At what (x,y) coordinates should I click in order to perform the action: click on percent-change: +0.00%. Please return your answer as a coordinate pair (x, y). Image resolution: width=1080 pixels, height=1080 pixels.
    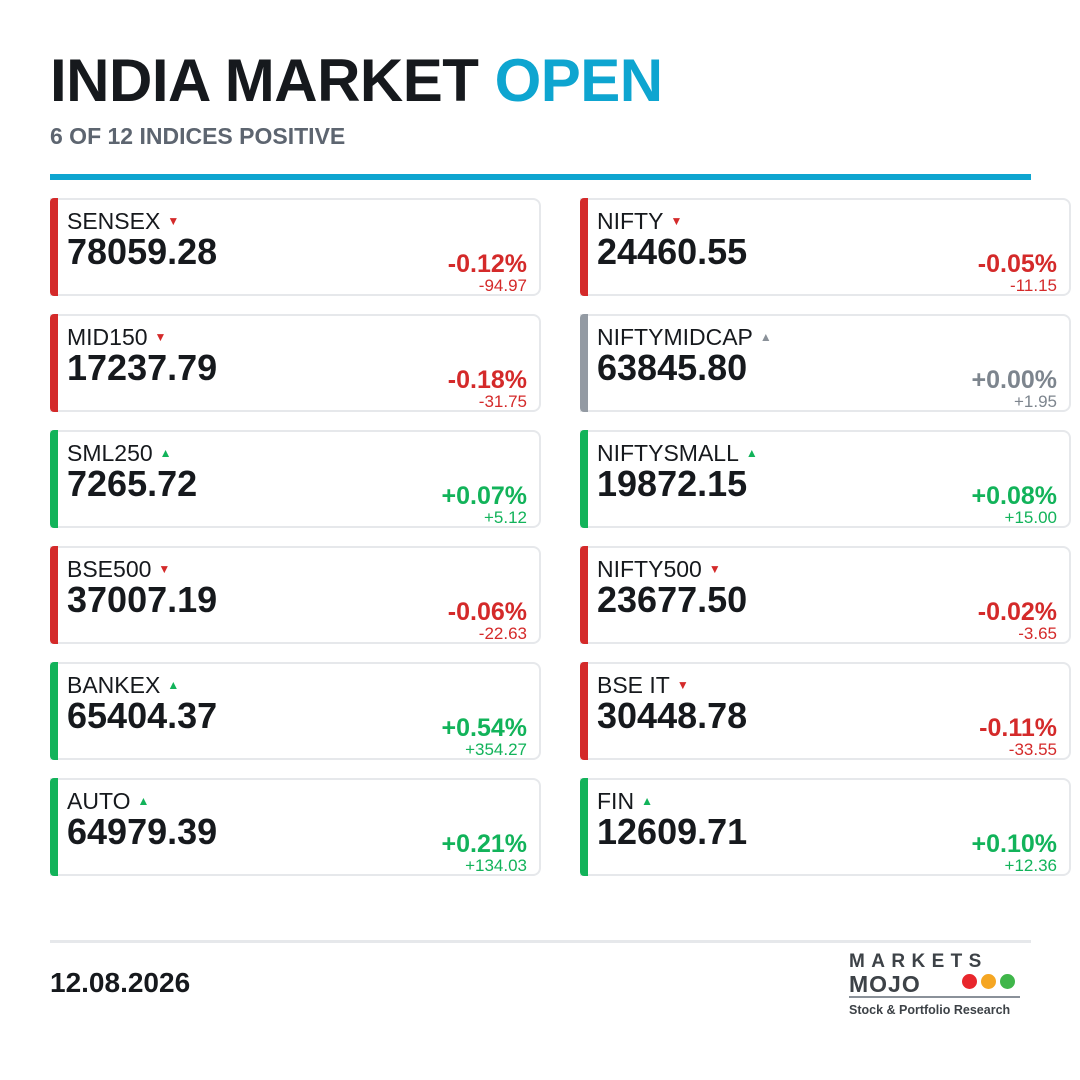
    Looking at the image, I should click on (1014, 380).